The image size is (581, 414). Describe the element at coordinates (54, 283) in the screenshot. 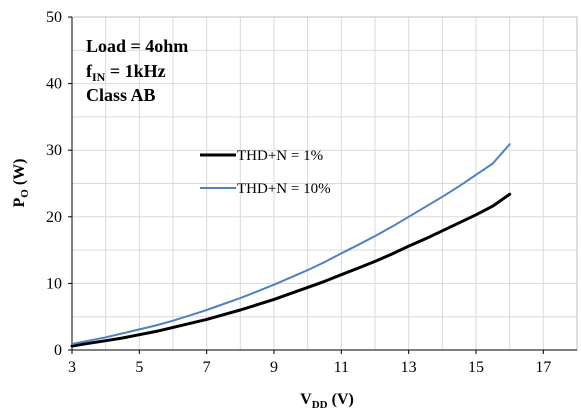

I see `y-tick-label: 10` at that location.